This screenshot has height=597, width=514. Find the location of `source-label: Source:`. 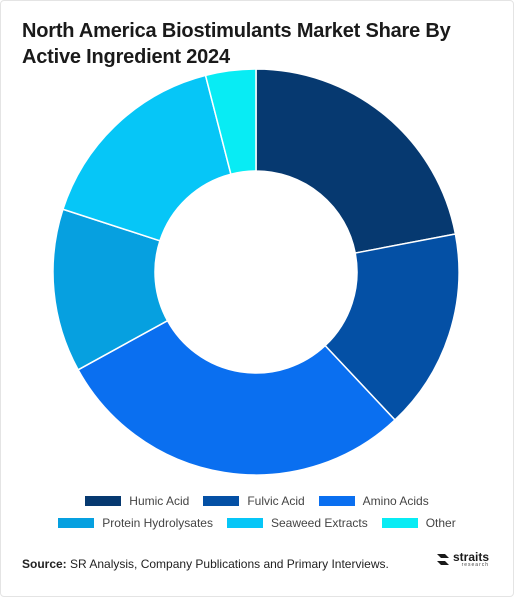

source-label: Source: is located at coordinates (44, 564).